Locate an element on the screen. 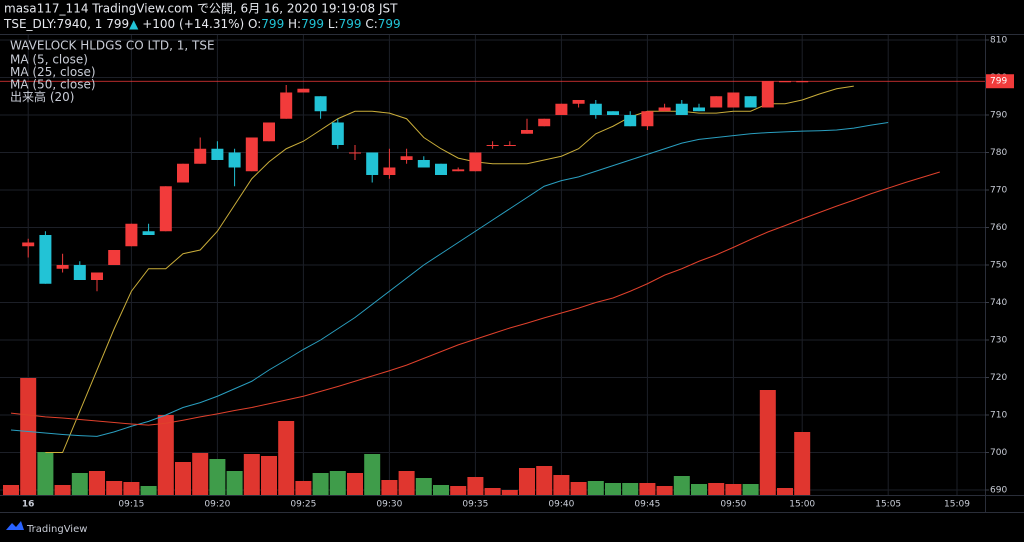 The width and height of the screenshot is (1024, 542). y-tick-label: 740 is located at coordinates (998, 303).